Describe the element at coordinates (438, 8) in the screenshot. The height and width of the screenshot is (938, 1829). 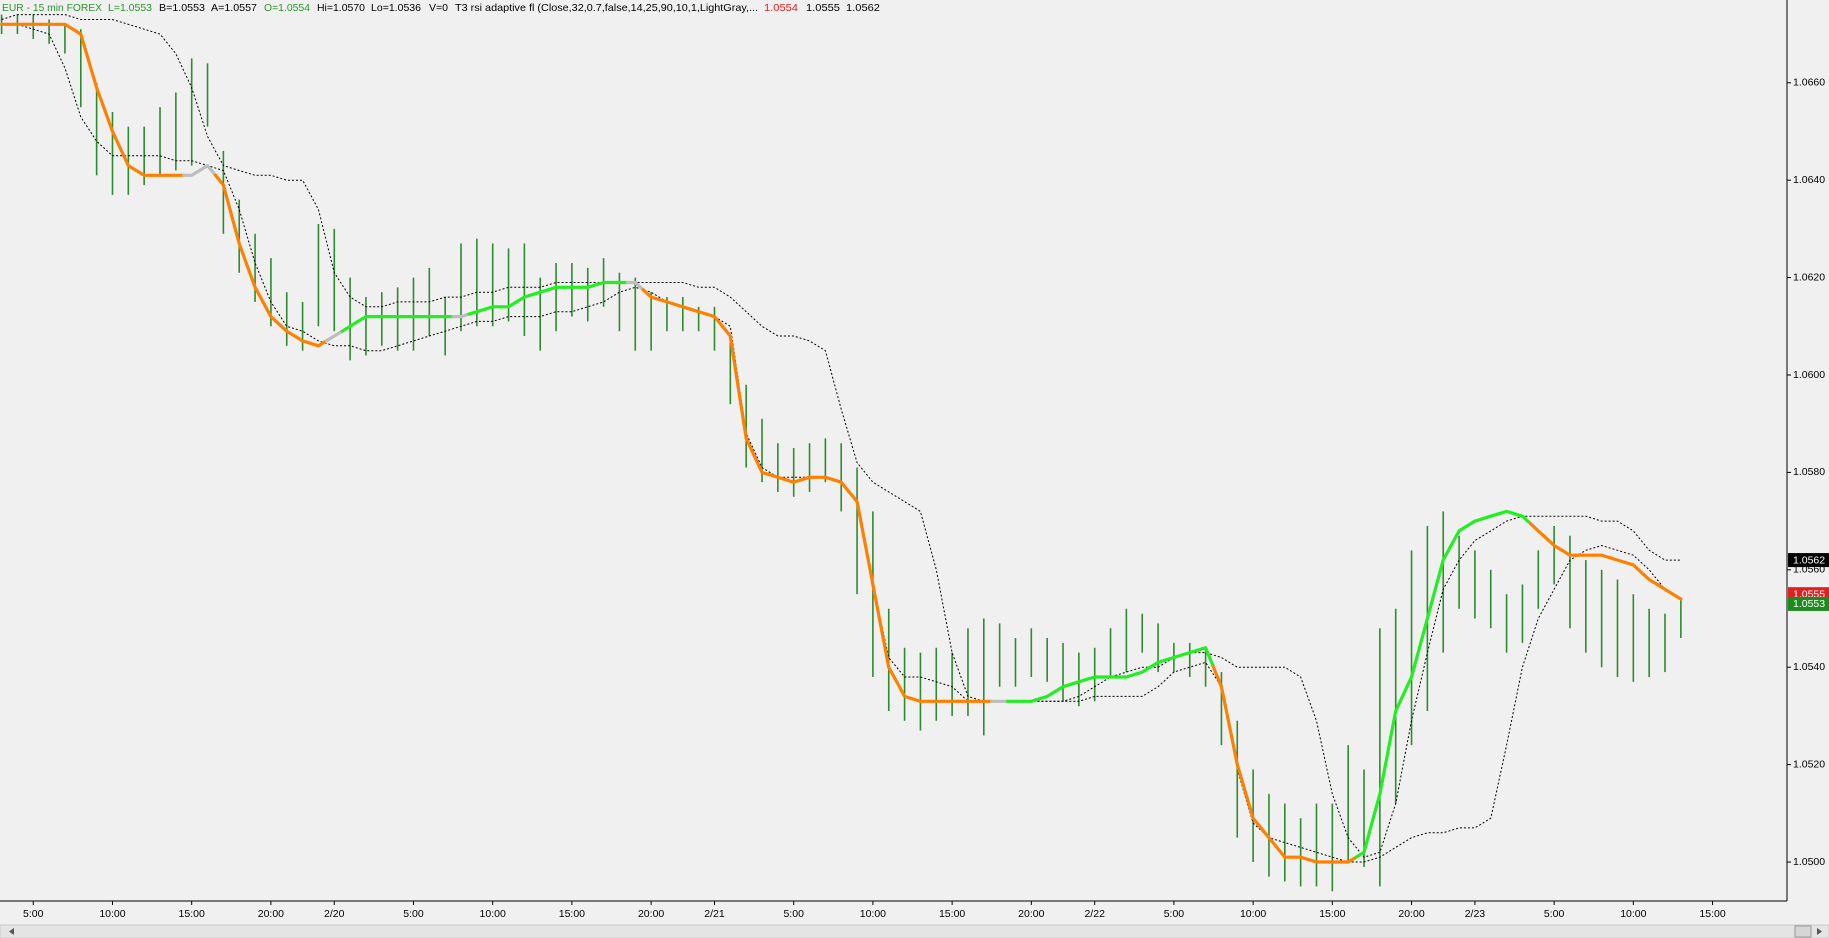
I see `volume: V=0` at that location.